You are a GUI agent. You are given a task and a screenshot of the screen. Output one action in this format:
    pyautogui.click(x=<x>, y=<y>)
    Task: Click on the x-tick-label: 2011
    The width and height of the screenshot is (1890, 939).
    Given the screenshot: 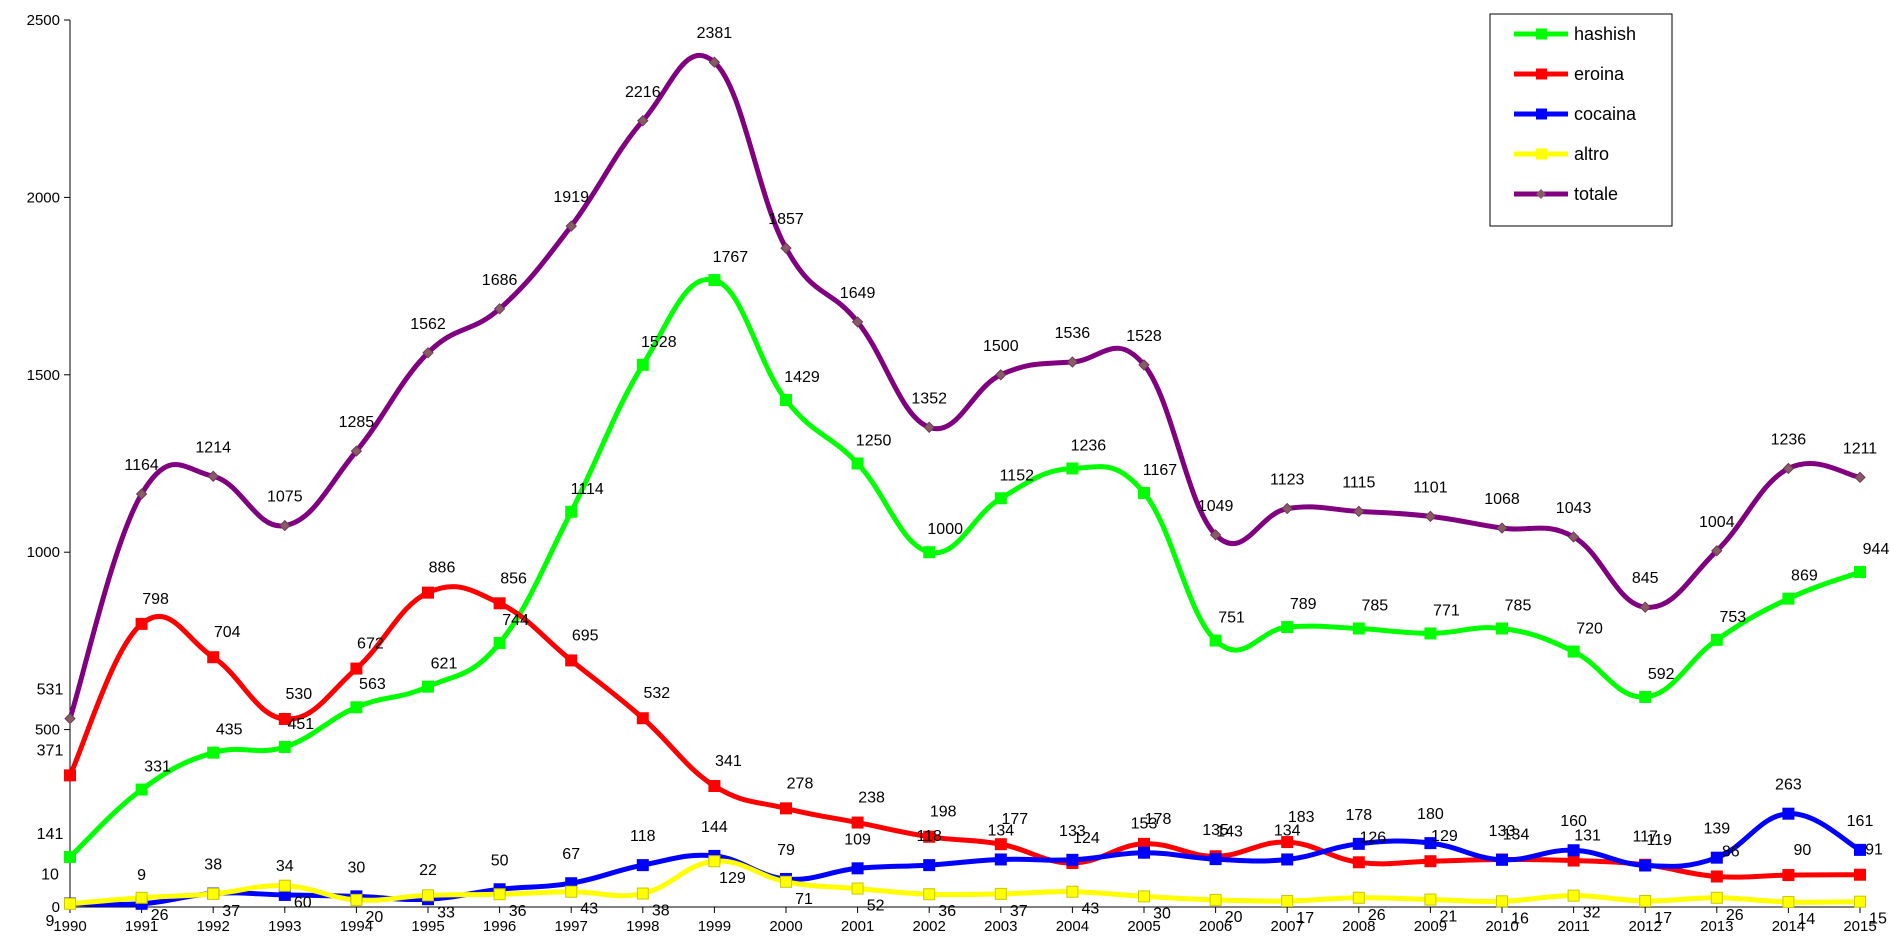 What is the action you would take?
    pyautogui.click(x=1573, y=926)
    